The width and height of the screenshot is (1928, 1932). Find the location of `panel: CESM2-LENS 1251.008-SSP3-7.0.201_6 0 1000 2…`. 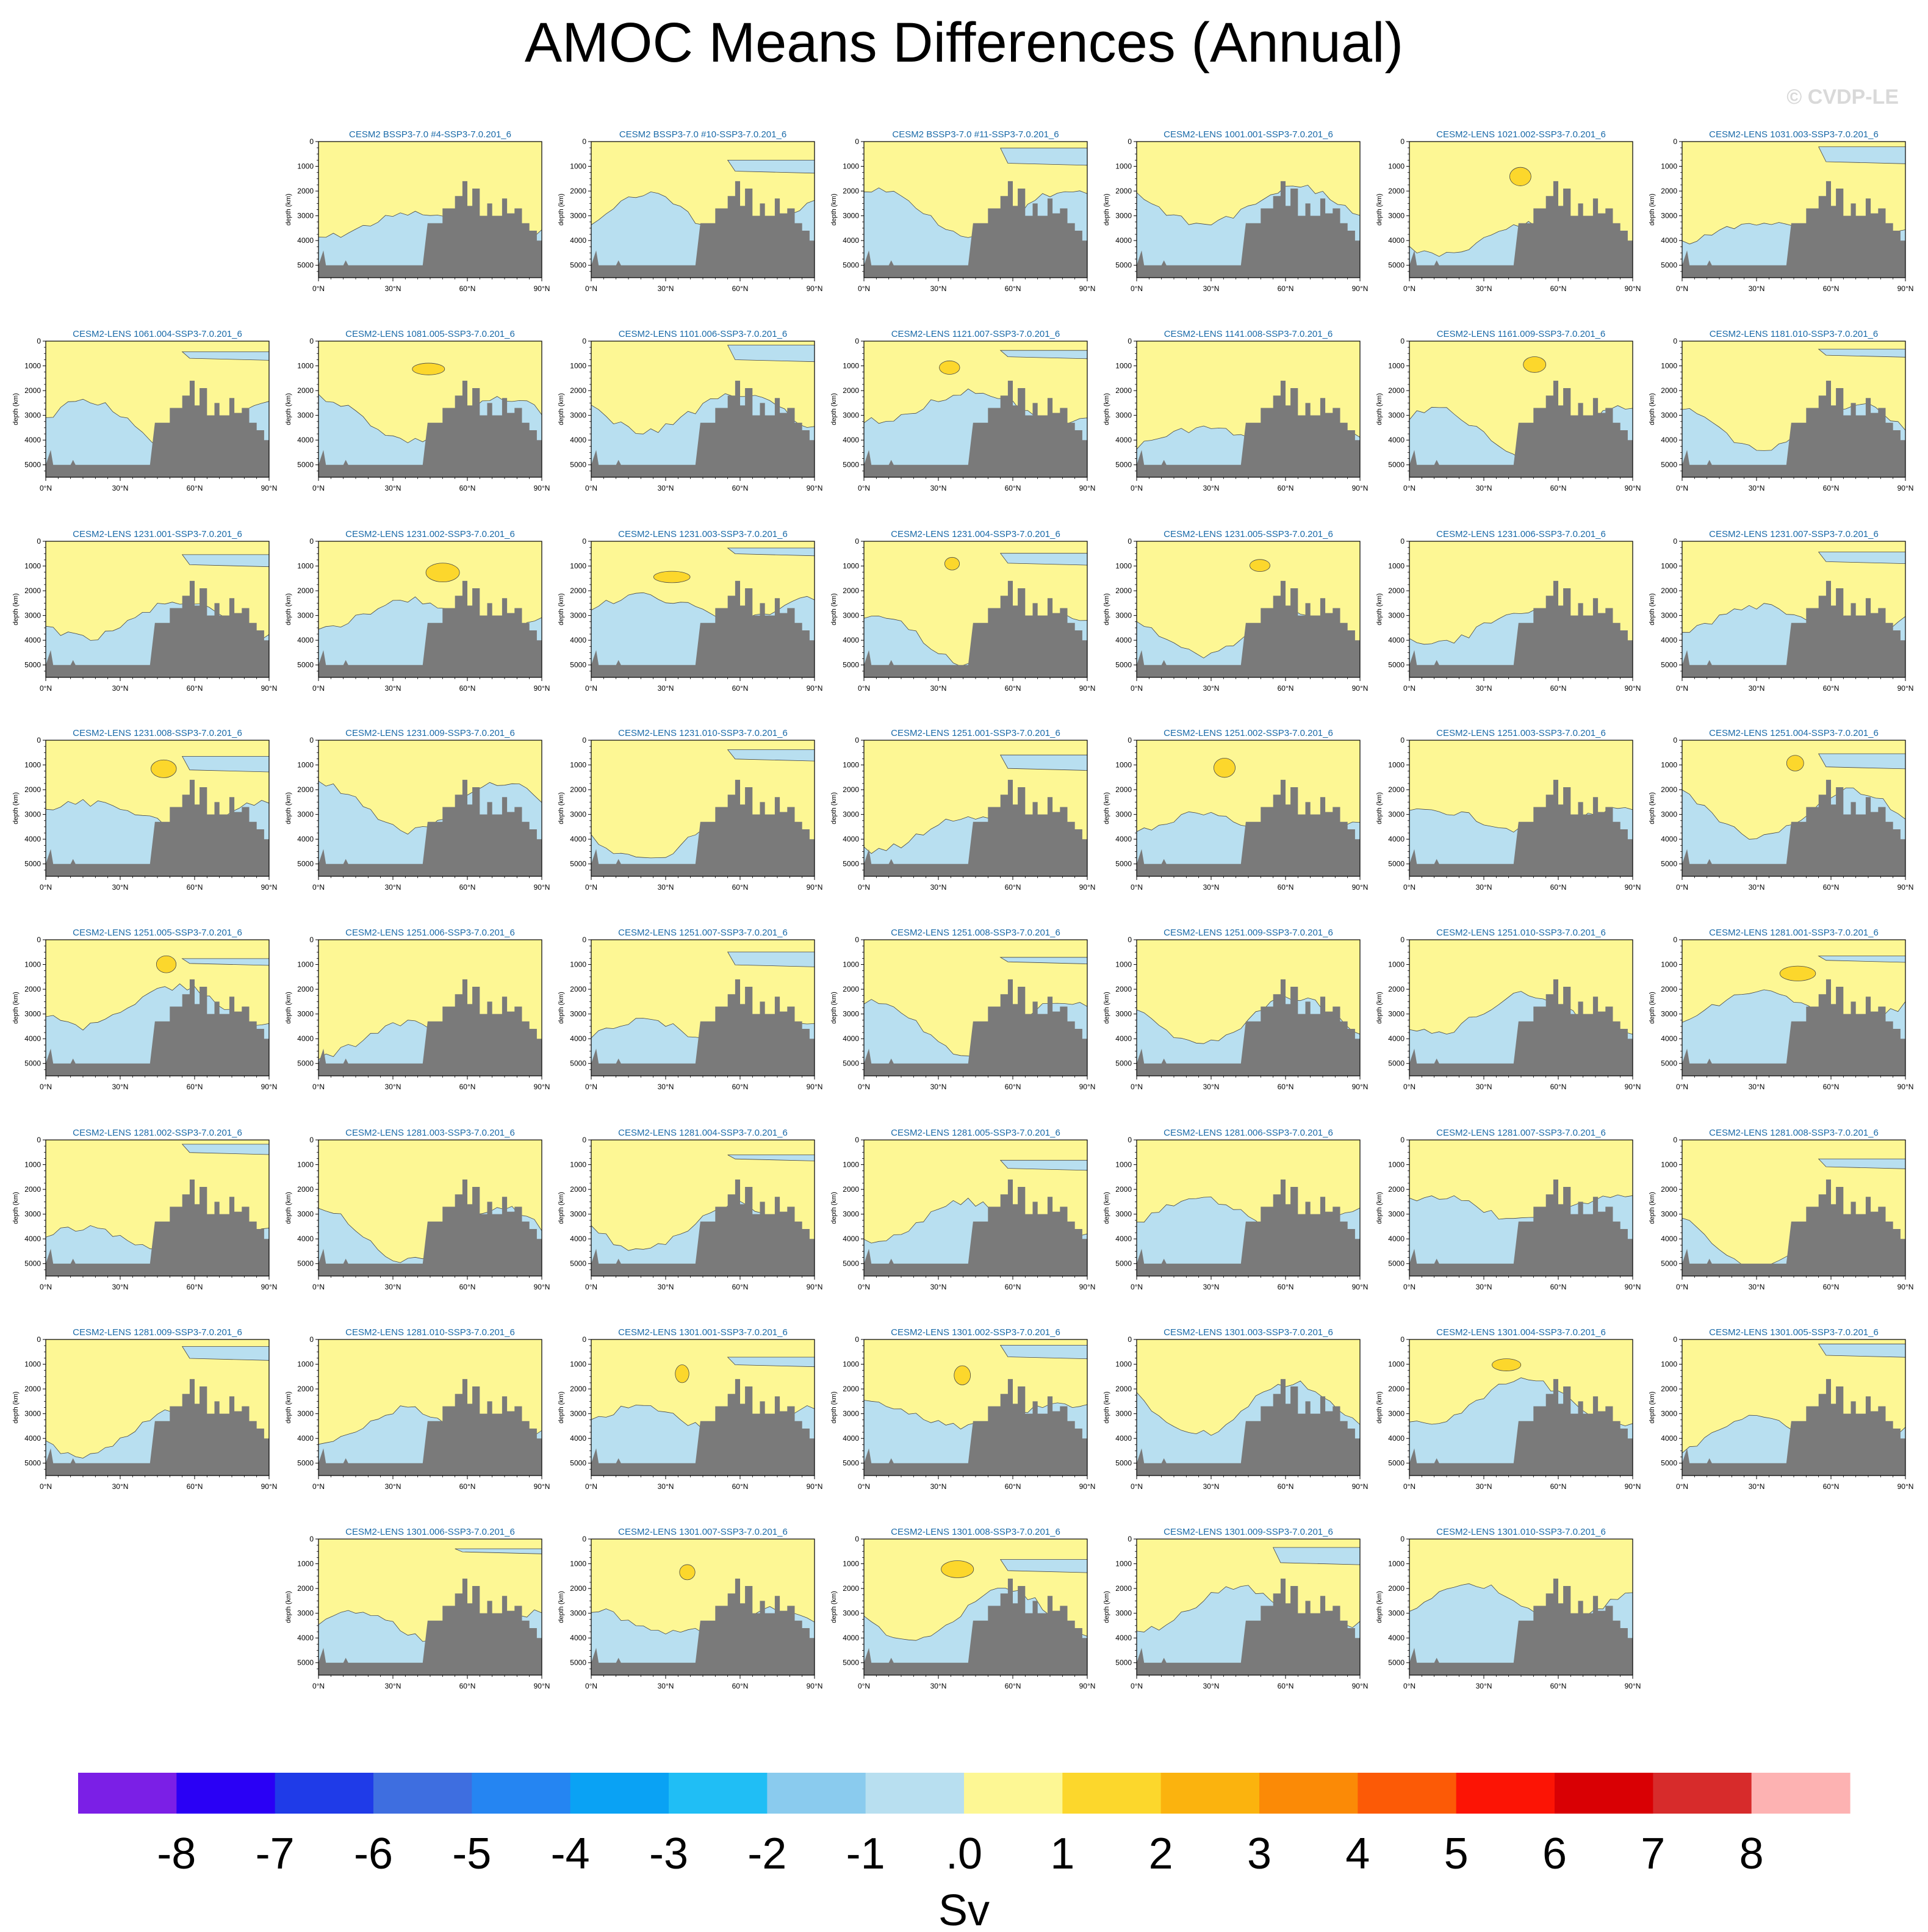

panel: CESM2-LENS 1251.008-SSP3-7.0.201_6 0 1000 2… is located at coordinates (962, 1010).